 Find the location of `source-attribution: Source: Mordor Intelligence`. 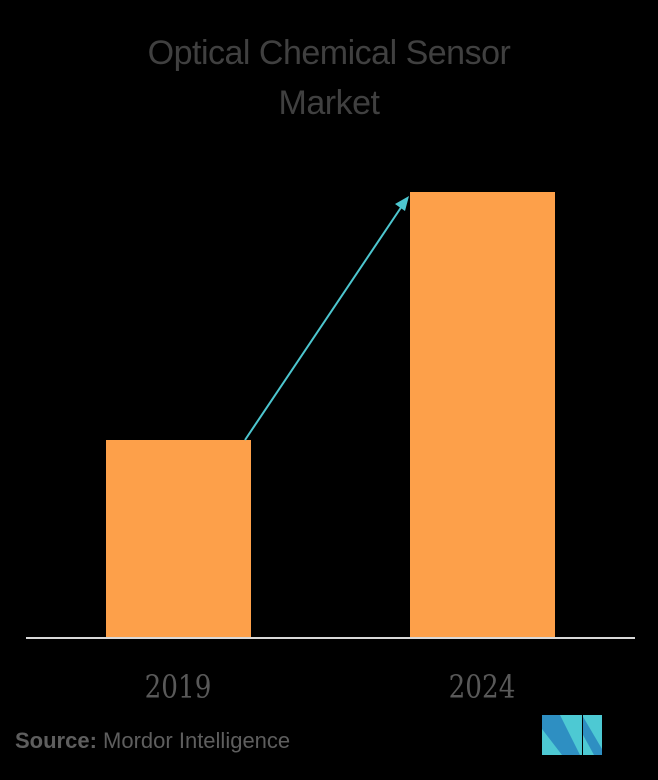

source-attribution: Source: Mordor Intelligence is located at coordinates (152, 741).